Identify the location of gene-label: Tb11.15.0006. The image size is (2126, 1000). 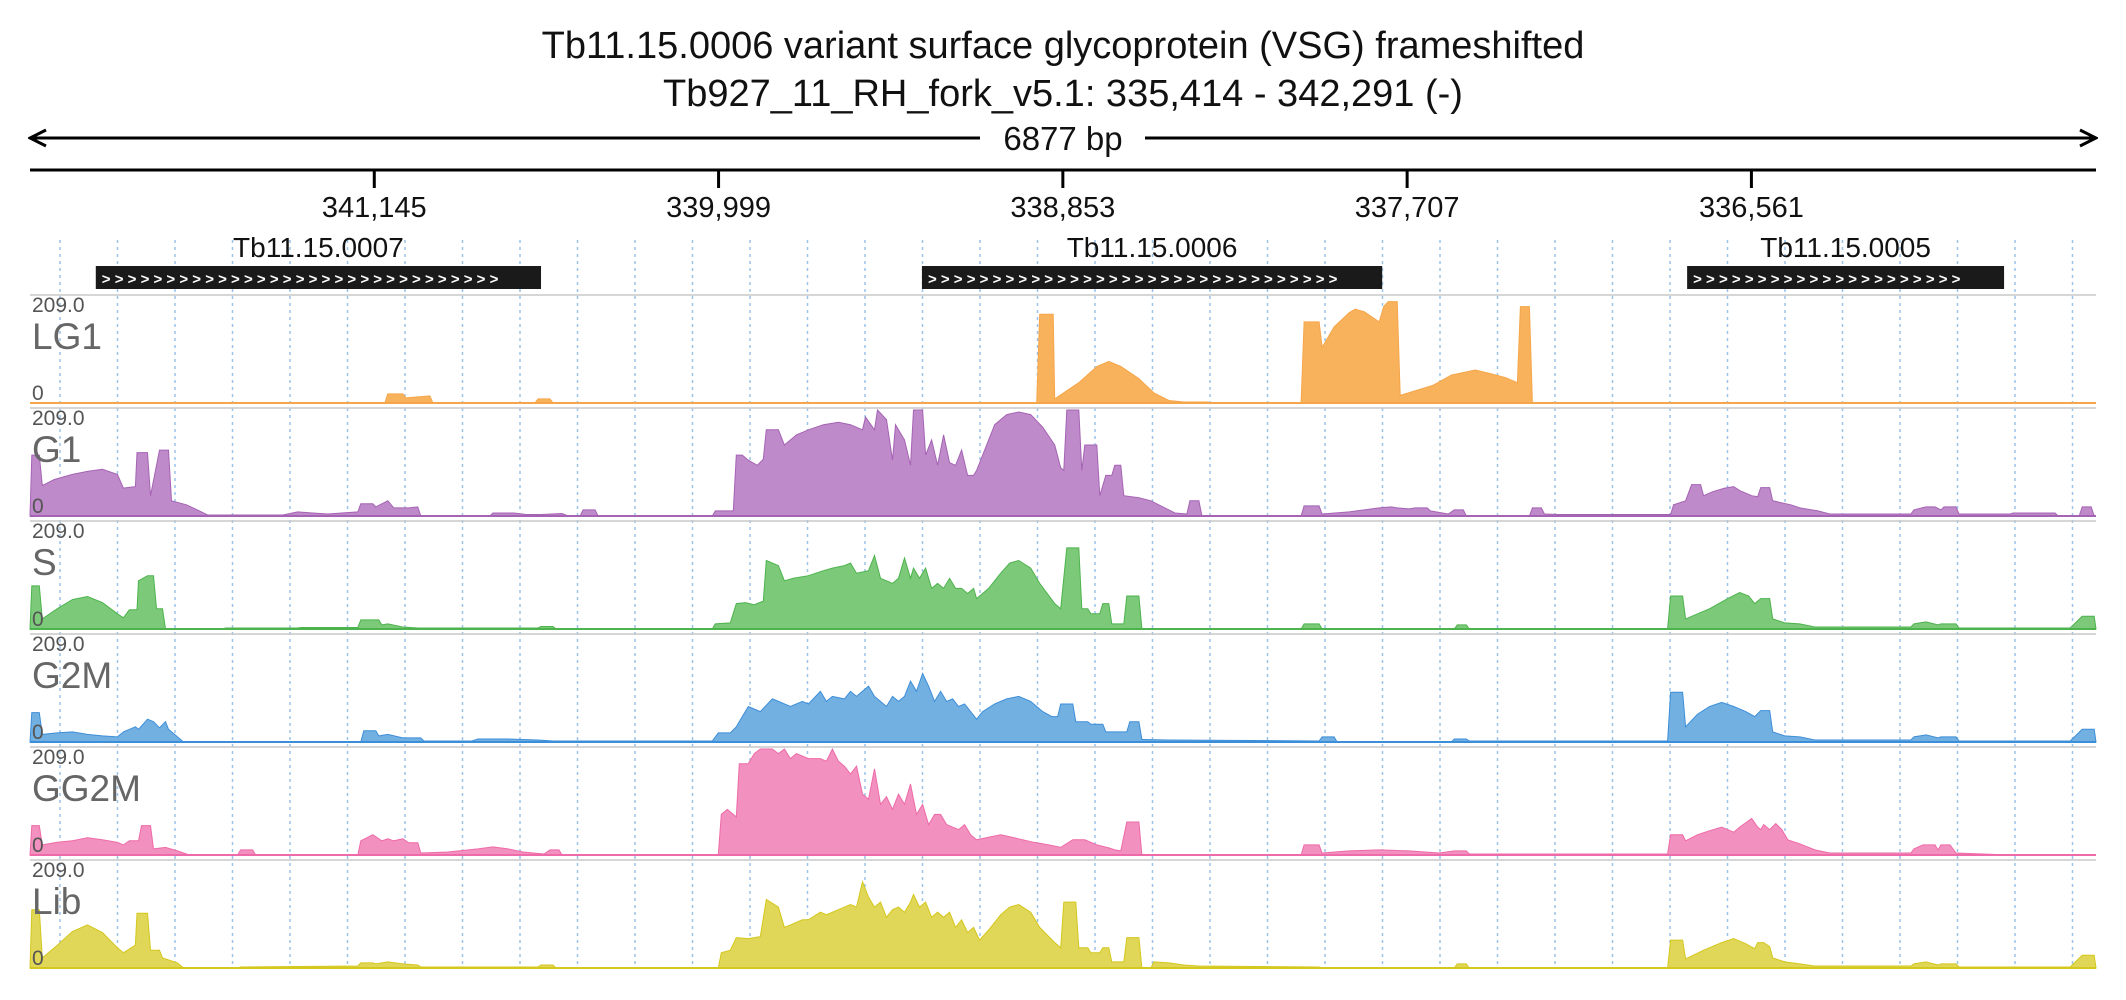
(1152, 247).